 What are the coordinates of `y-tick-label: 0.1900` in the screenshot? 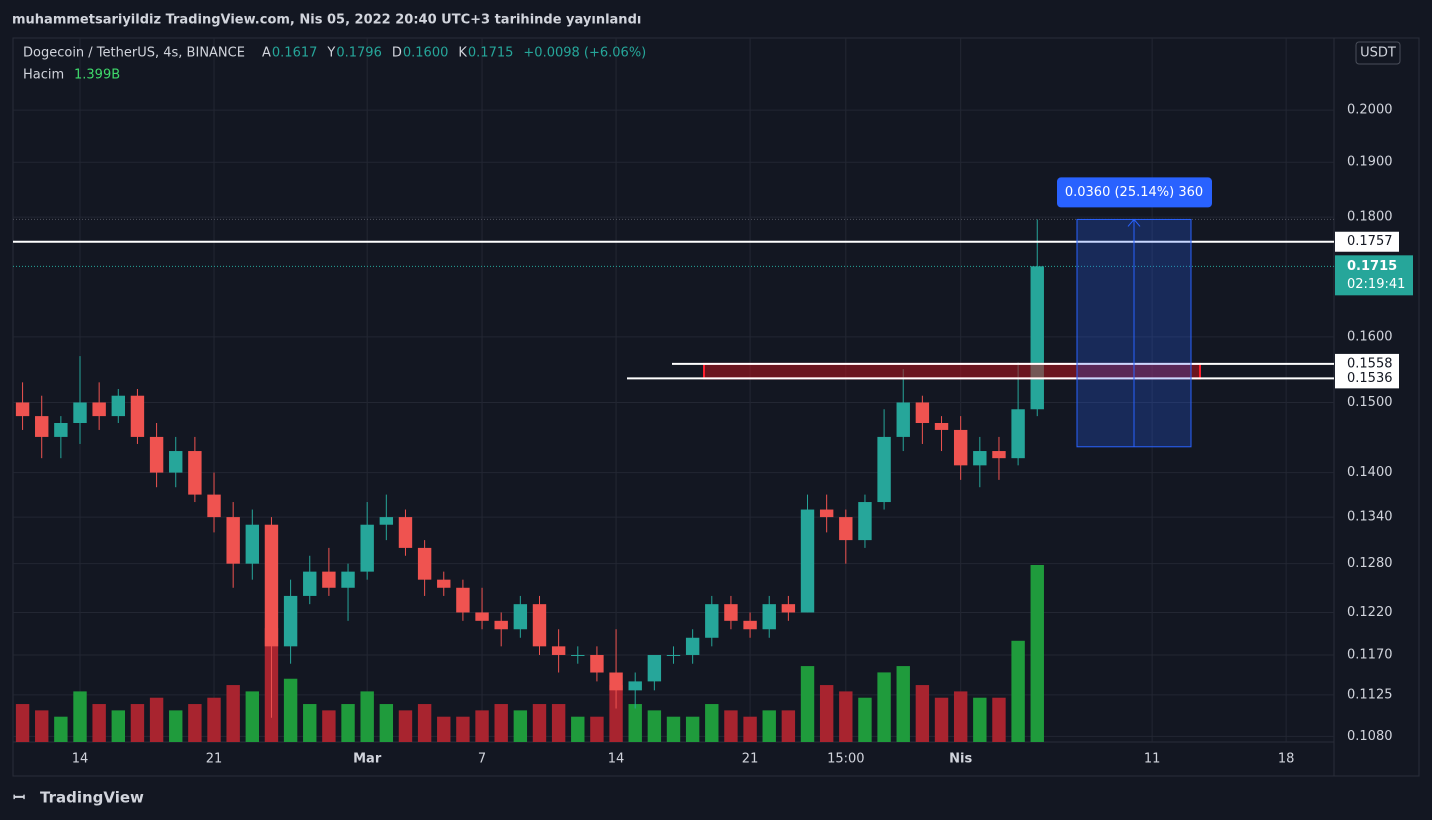 It's located at (1370, 162).